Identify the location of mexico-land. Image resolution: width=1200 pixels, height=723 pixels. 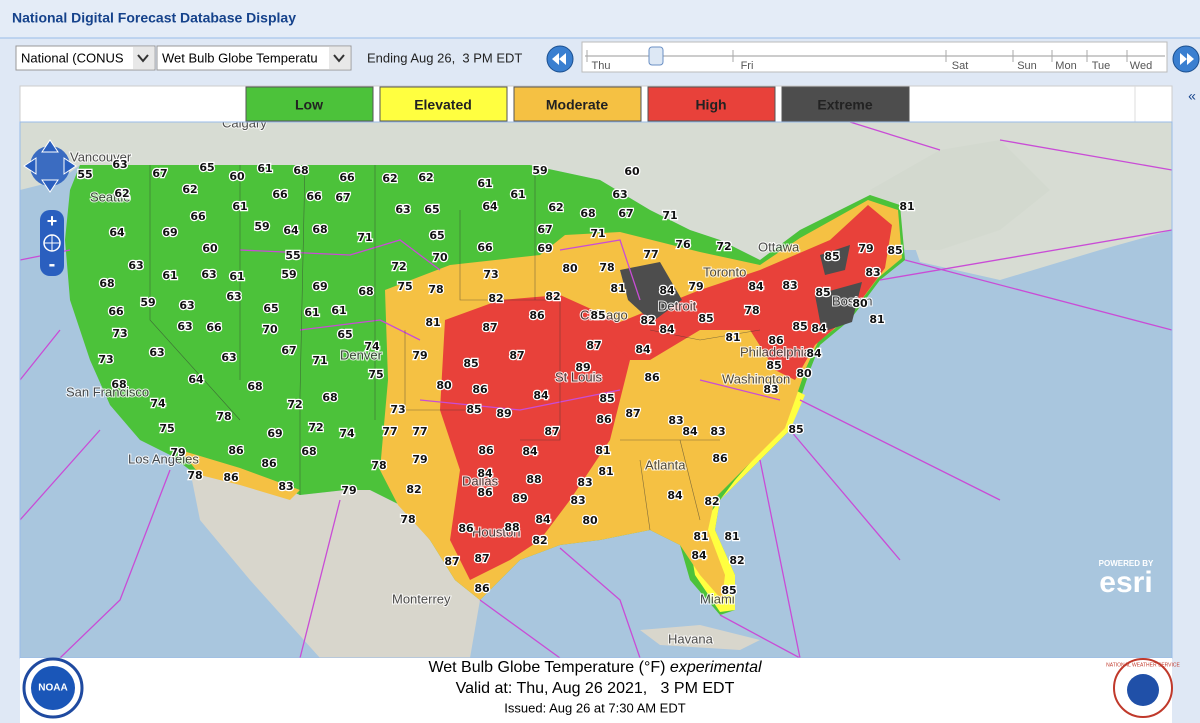
(335, 564).